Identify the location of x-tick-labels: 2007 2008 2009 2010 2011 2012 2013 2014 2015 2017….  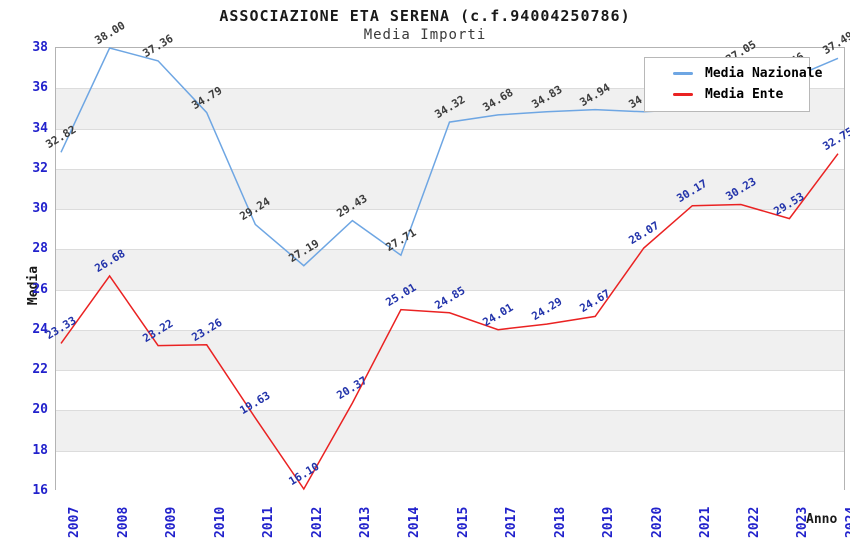
(452, 521).